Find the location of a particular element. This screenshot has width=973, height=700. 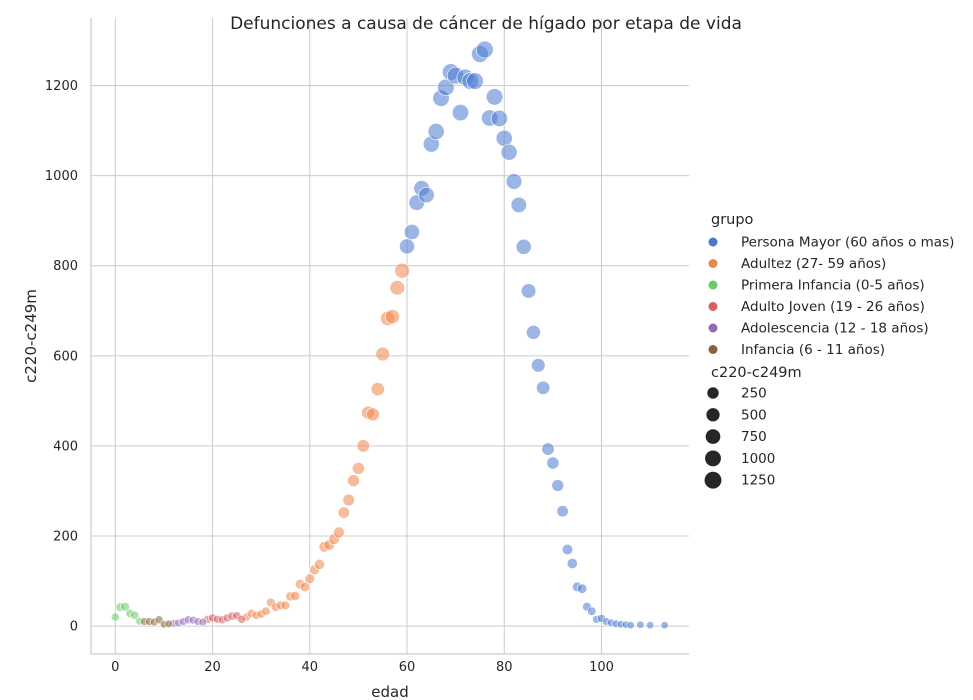

legend-size-label: 500 is located at coordinates (754, 415).